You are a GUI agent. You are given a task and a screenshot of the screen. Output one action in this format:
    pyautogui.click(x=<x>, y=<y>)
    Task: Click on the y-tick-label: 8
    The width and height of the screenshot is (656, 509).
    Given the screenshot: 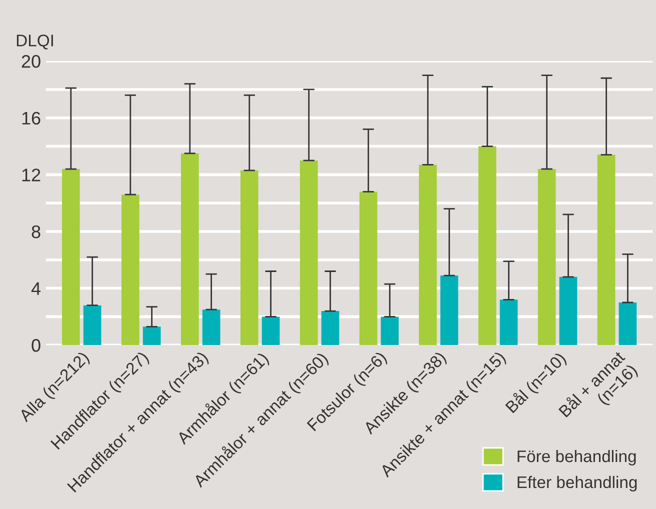 What is the action you would take?
    pyautogui.click(x=36, y=231)
    